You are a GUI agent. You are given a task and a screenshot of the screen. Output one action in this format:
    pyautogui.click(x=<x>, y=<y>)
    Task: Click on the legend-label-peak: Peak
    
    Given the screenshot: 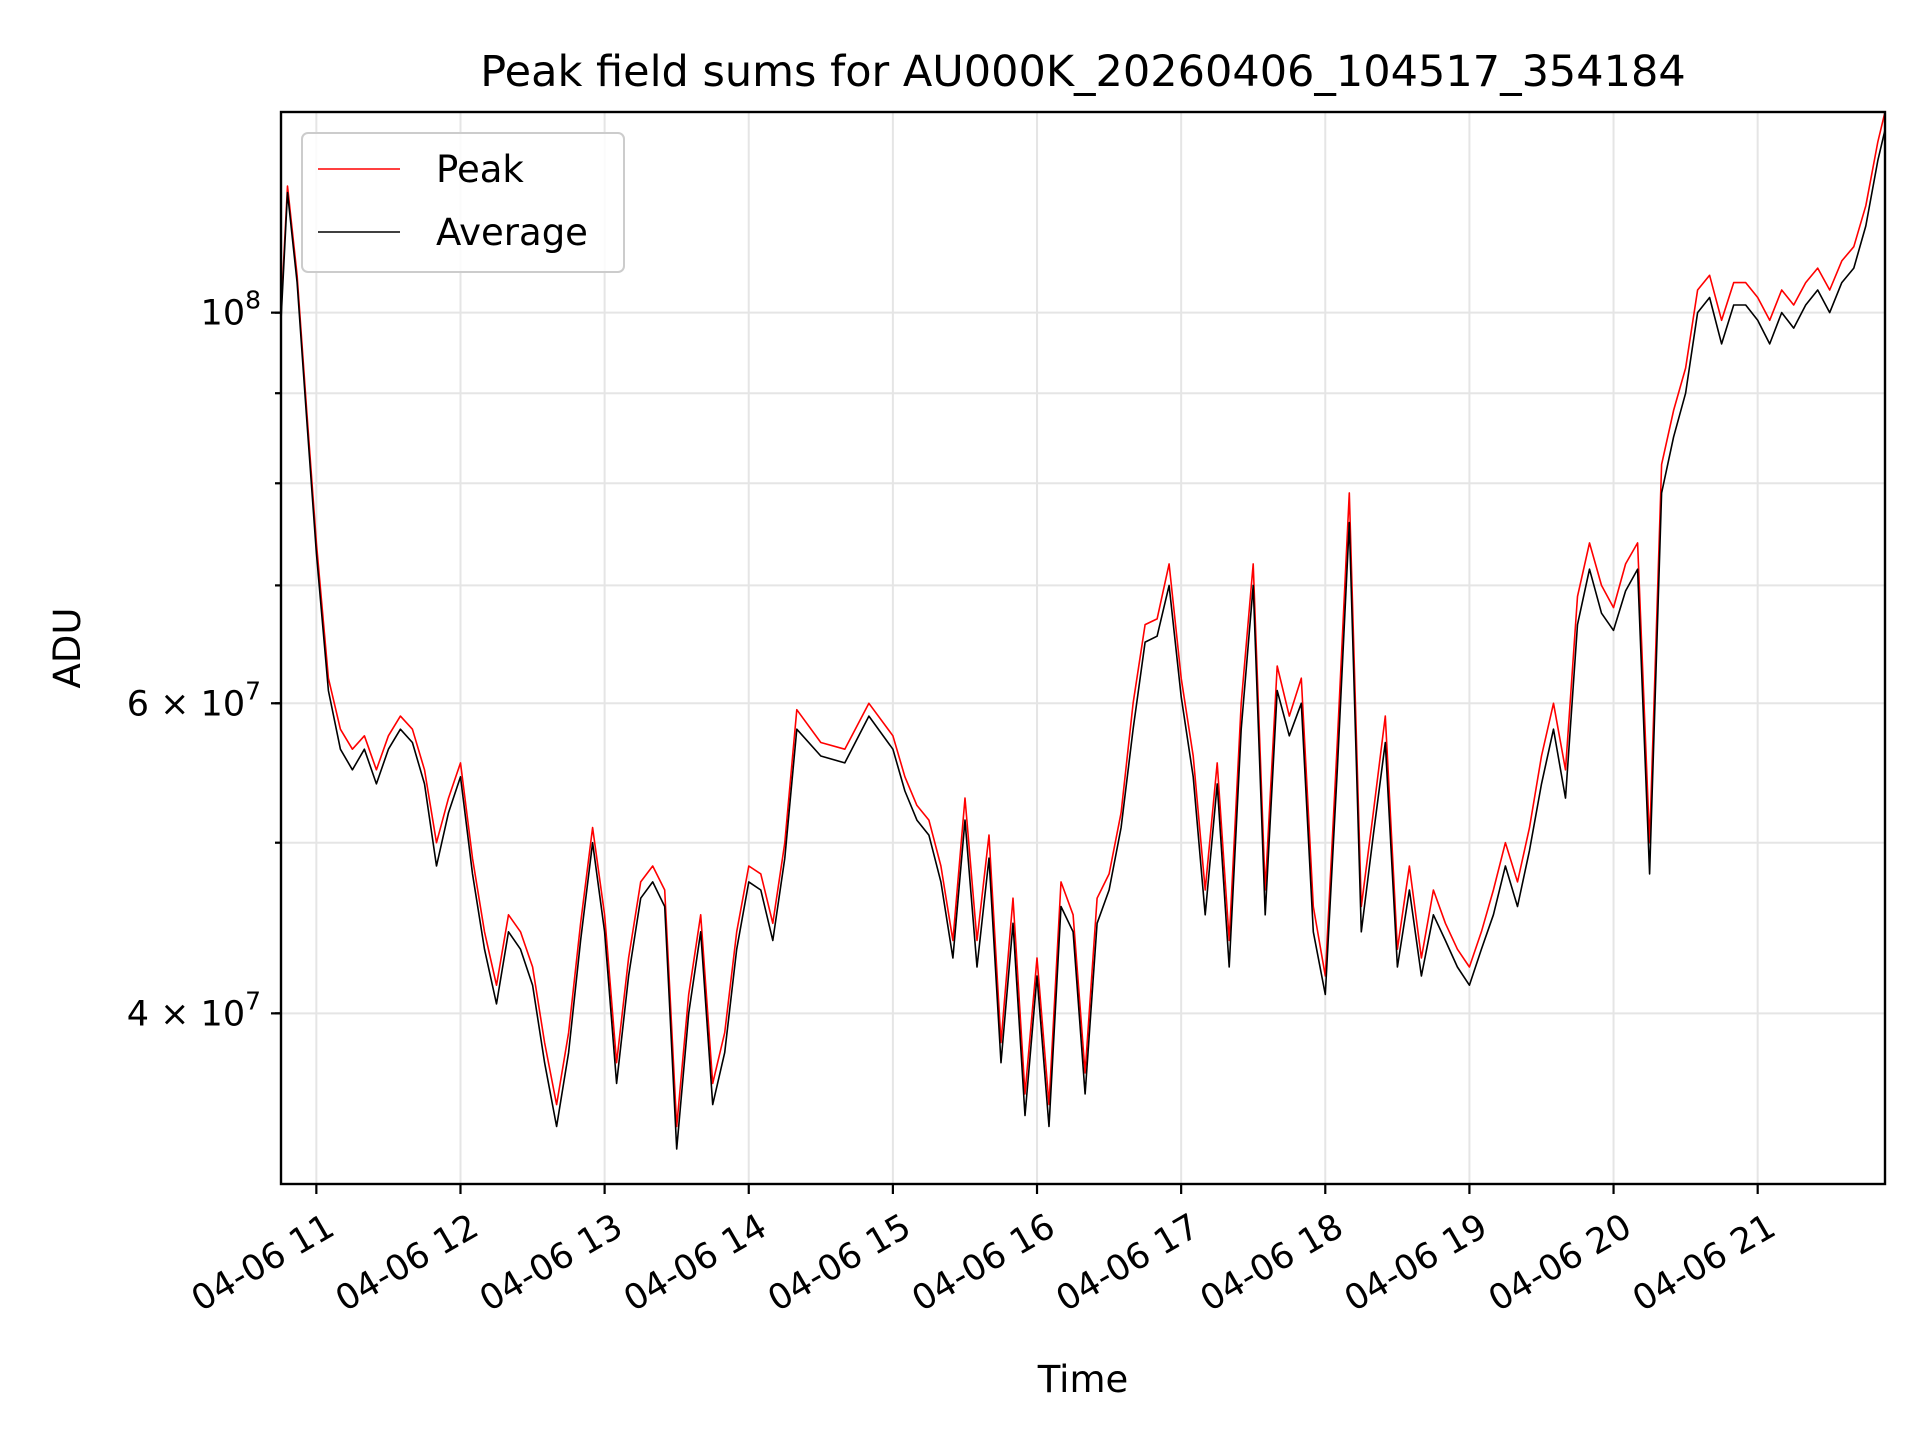 What is the action you would take?
    pyautogui.click(x=480, y=169)
    